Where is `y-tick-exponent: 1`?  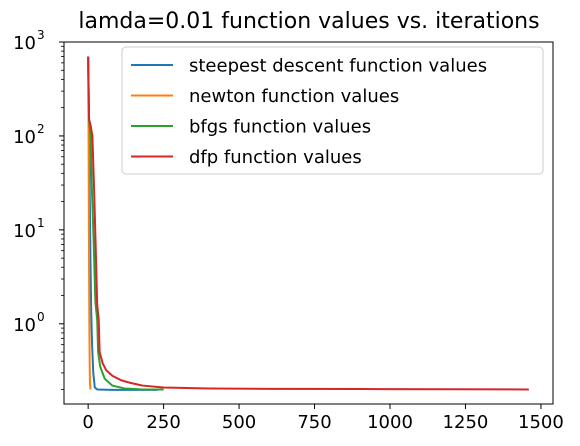 y-tick-exponent: 1 is located at coordinates (41, 223).